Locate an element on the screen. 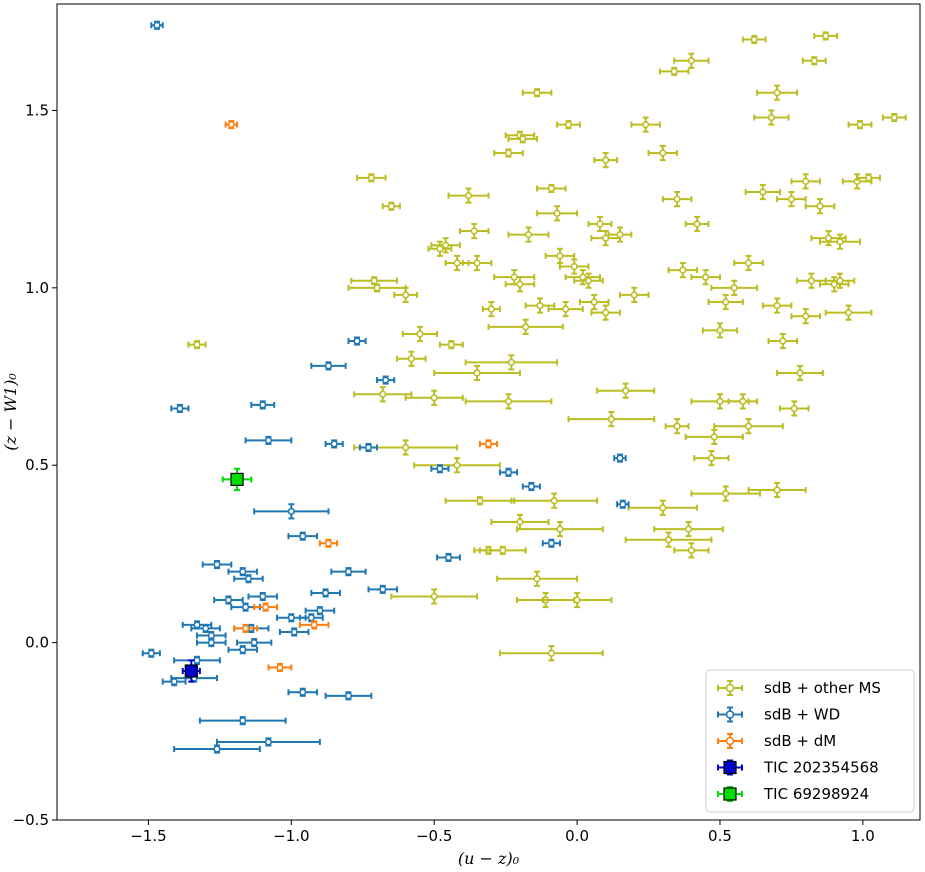 This screenshot has height=872, width=925. y-tick-label: 1.0 is located at coordinates (37, 288).